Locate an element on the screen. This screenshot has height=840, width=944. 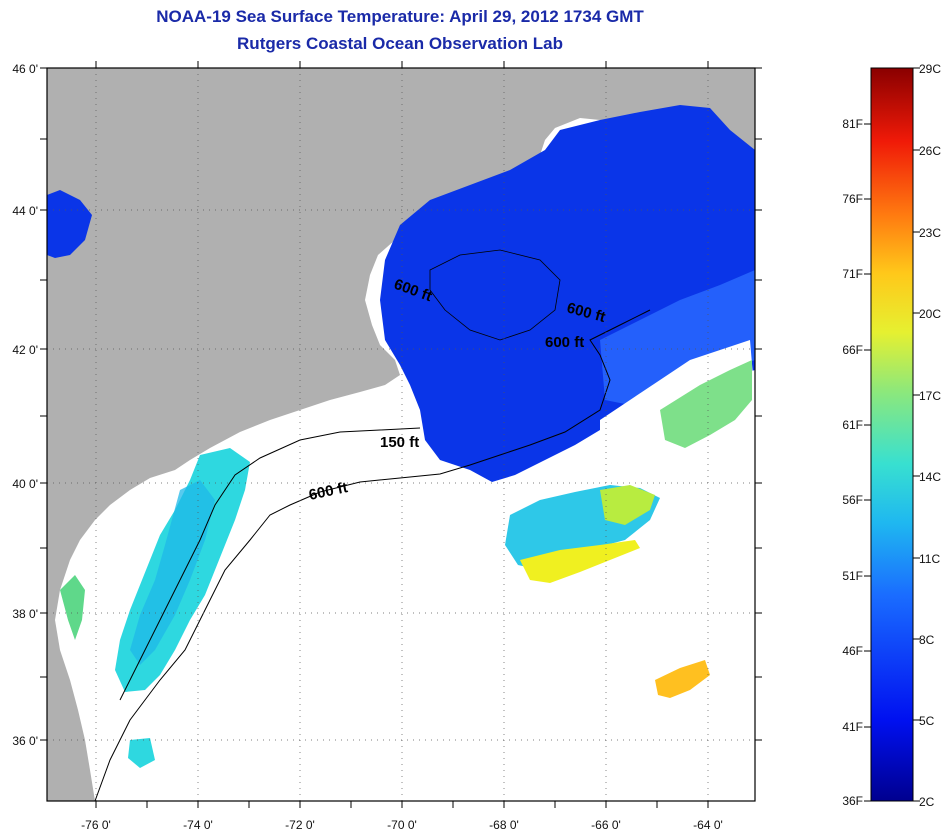
colorbar is located at coordinates (892, 434).